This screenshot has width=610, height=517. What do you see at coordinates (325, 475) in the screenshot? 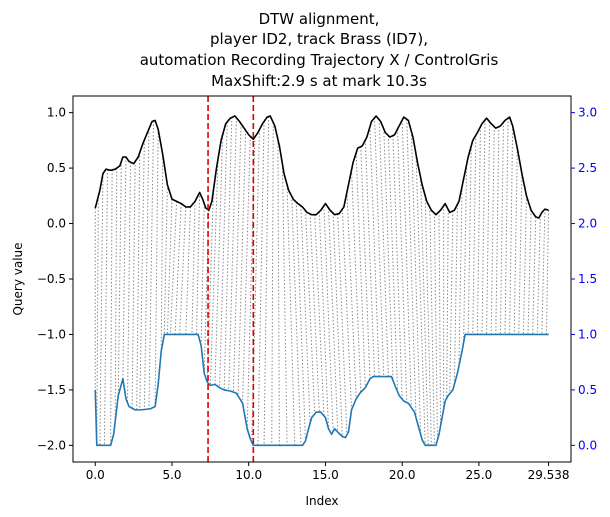
I see `x-tick-label: 15.0` at bounding box center [325, 475].